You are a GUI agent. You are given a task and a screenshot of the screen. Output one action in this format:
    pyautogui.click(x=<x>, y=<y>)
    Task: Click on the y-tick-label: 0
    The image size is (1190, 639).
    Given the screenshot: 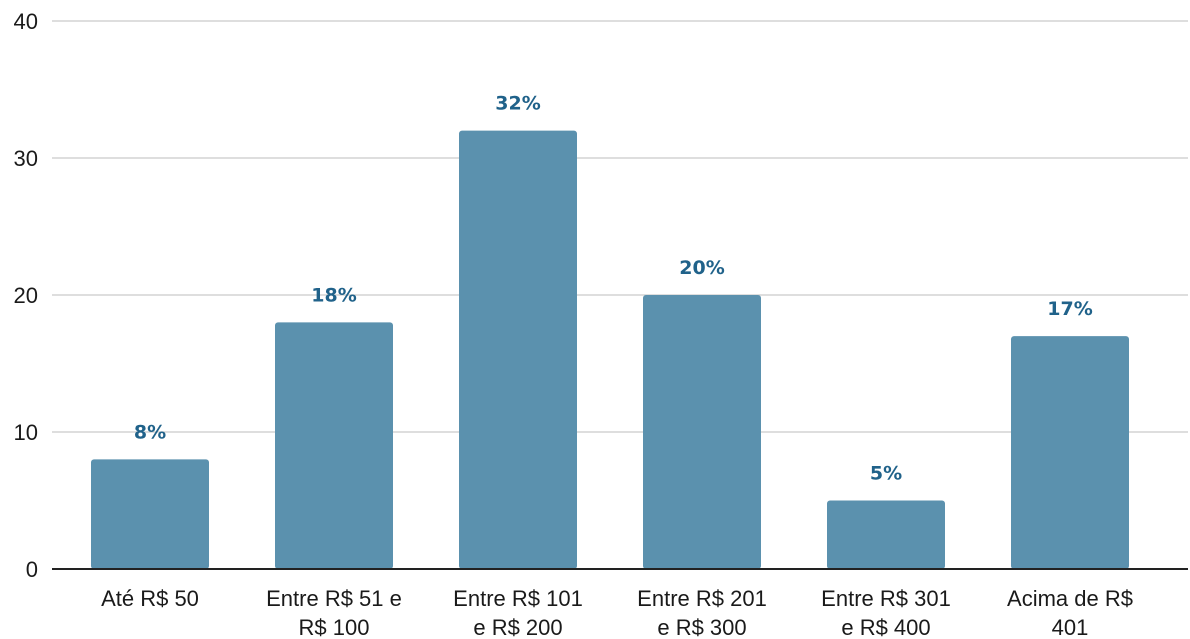 What is the action you would take?
    pyautogui.click(x=32, y=569)
    